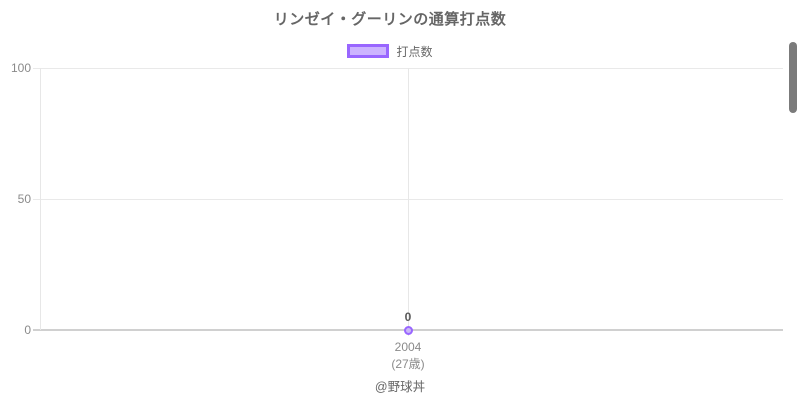 This screenshot has width=800, height=400. I want to click on chart-title: リンゼイ・グーリンの通算打点数, so click(390, 19).